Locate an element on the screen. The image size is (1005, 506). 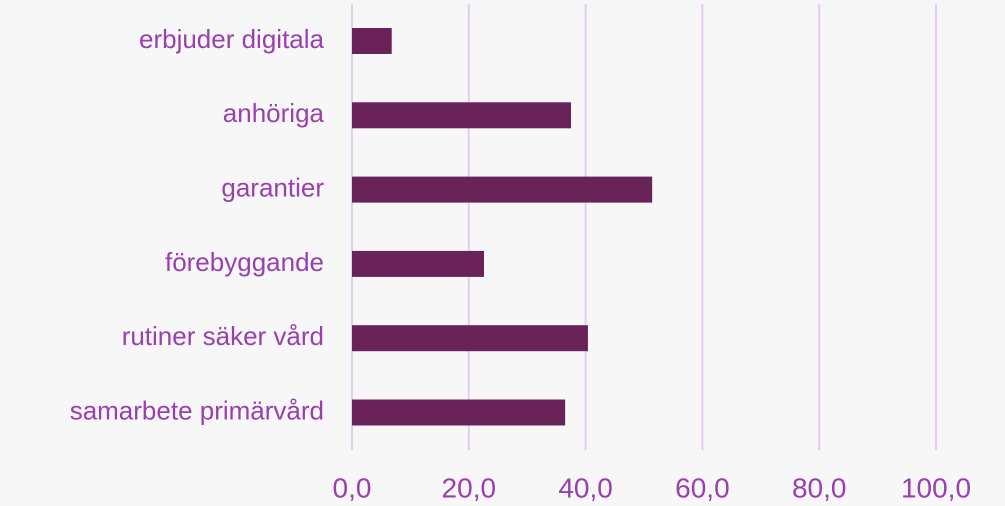
y-tick-label: anhöriga is located at coordinates (274, 113).